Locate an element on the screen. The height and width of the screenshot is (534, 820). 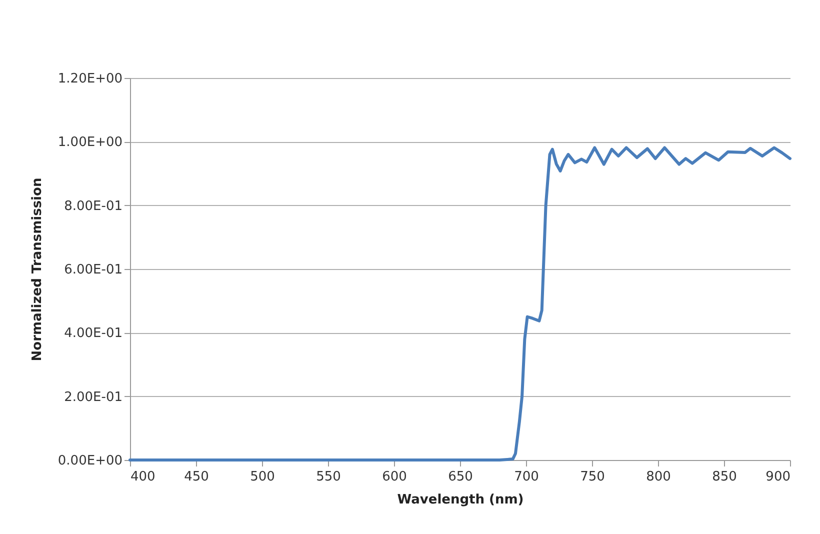
y-axis-title: Normalized Transmission is located at coordinates (37, 270).